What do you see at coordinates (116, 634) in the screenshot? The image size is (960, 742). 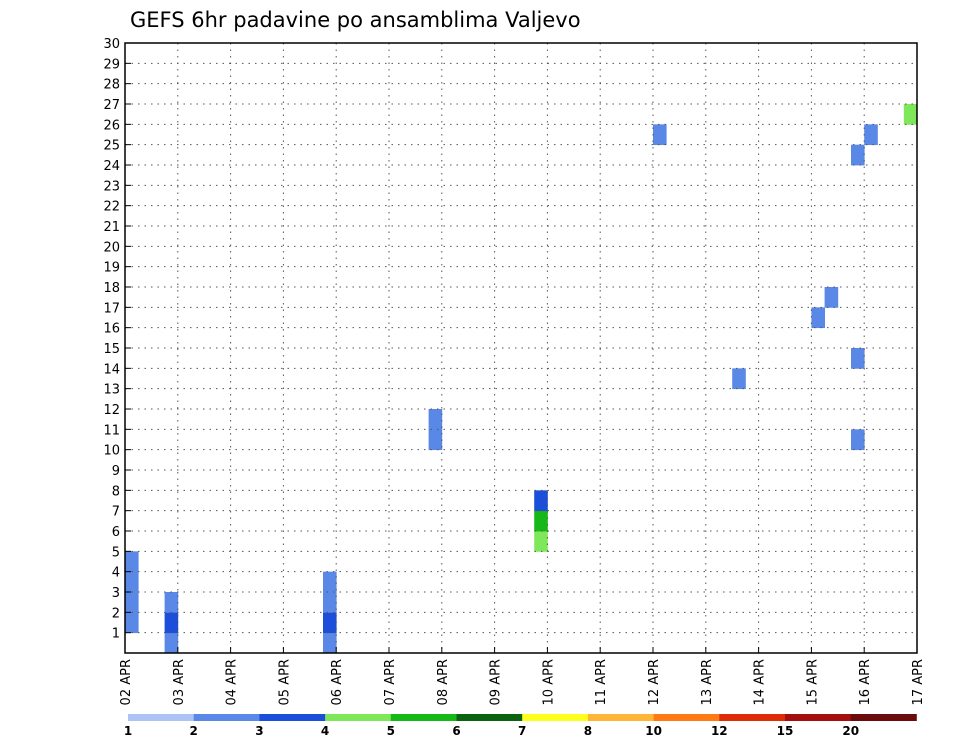 I see `y-tick-label: 1` at bounding box center [116, 634].